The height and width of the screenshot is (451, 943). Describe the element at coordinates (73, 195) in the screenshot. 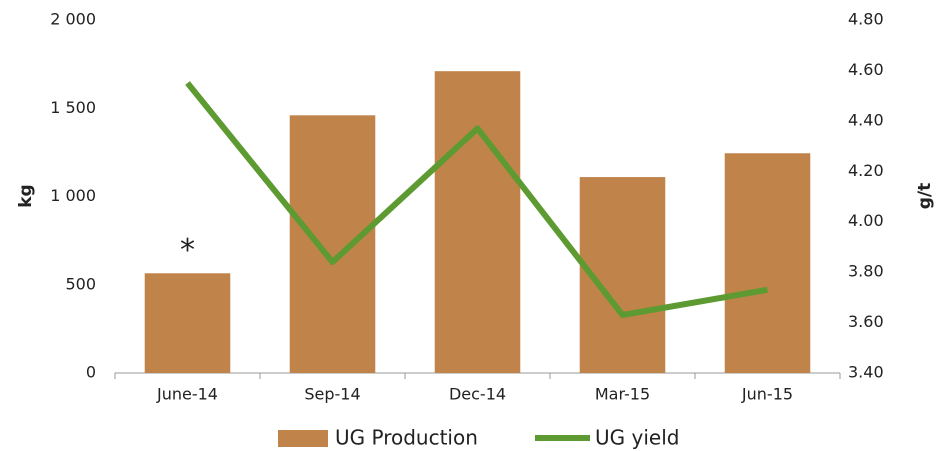

I see `y-tick-label: 1 000` at that location.